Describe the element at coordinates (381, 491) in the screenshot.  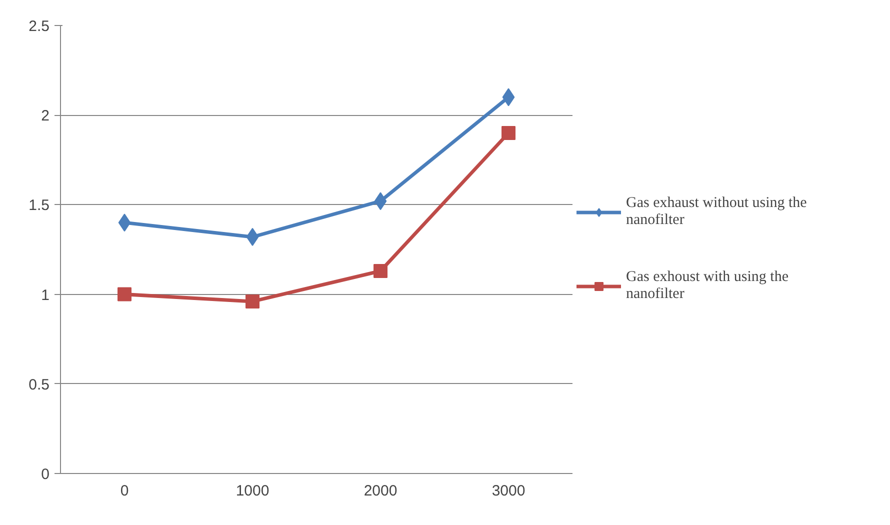
I see `x-tick-label: 2000` at that location.